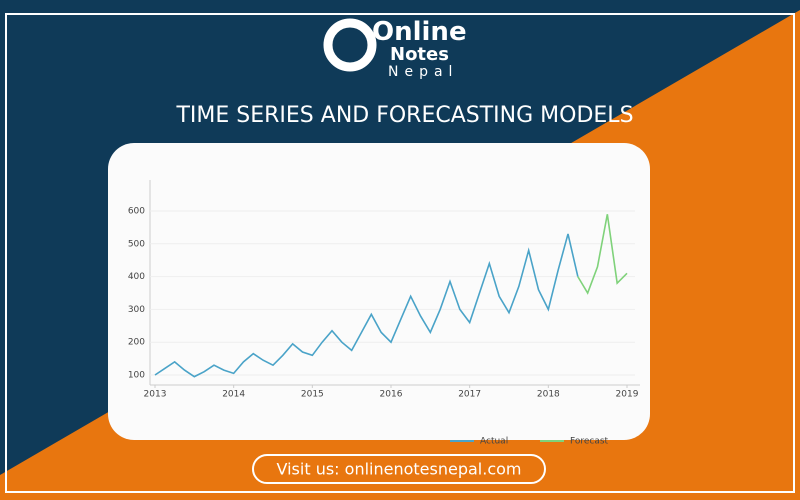 The width and height of the screenshot is (800, 500). What do you see at coordinates (136, 277) in the screenshot?
I see `y-tick-label: 400` at bounding box center [136, 277].